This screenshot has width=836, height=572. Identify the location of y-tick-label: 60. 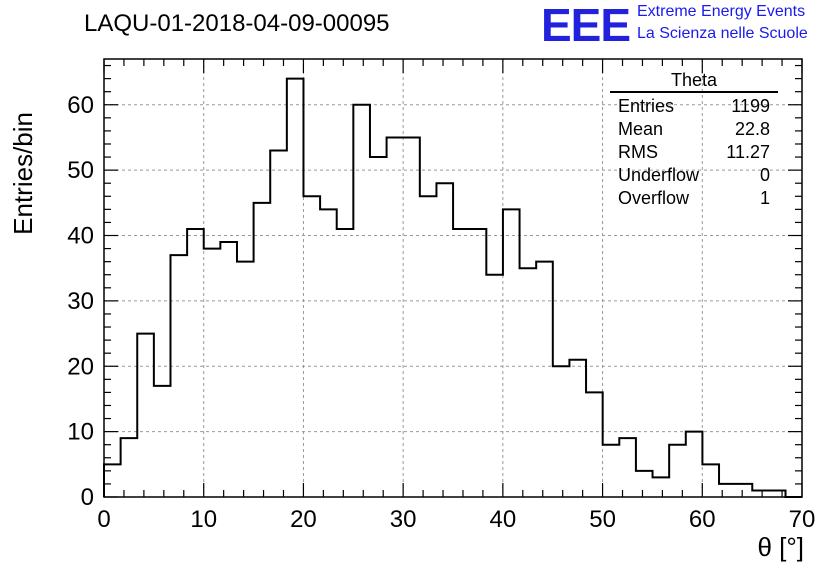
(80, 105).